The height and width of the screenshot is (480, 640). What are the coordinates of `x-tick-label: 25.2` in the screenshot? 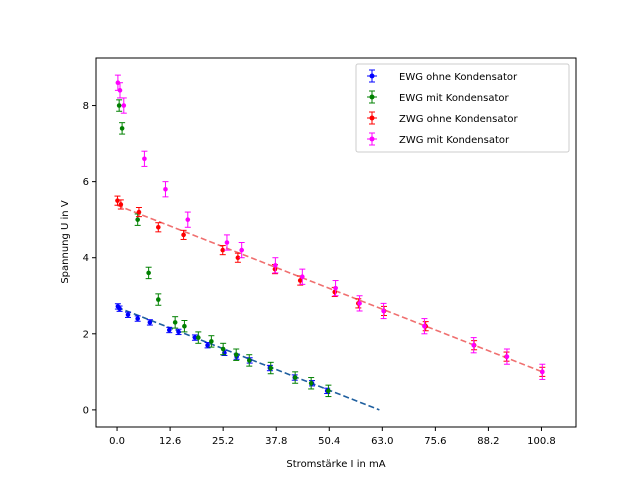 It's located at (223, 441).